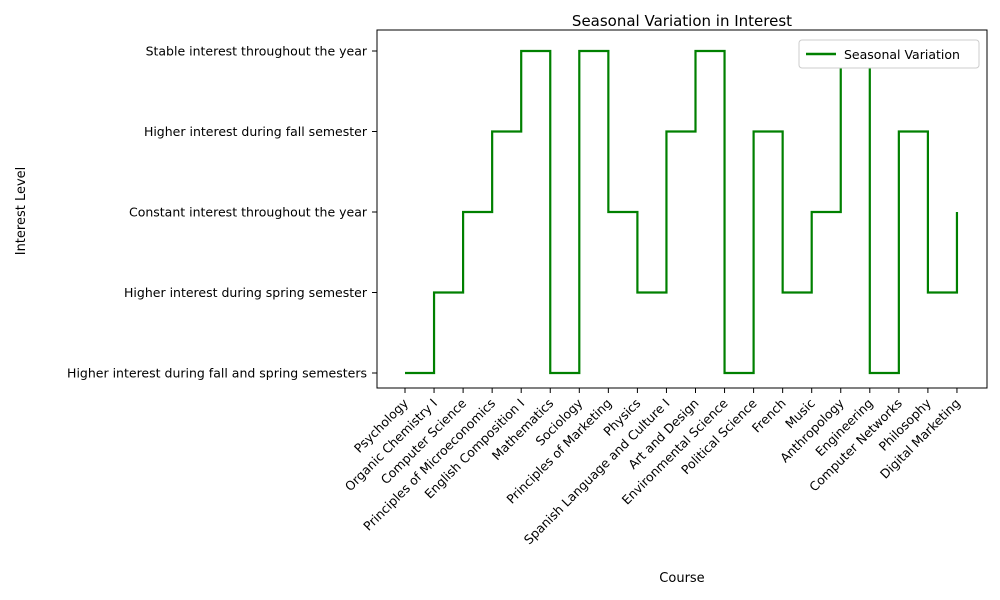 The image size is (1000, 600). What do you see at coordinates (248, 212) in the screenshot?
I see `y-tick-label: Constant interest throughout the year` at bounding box center [248, 212].